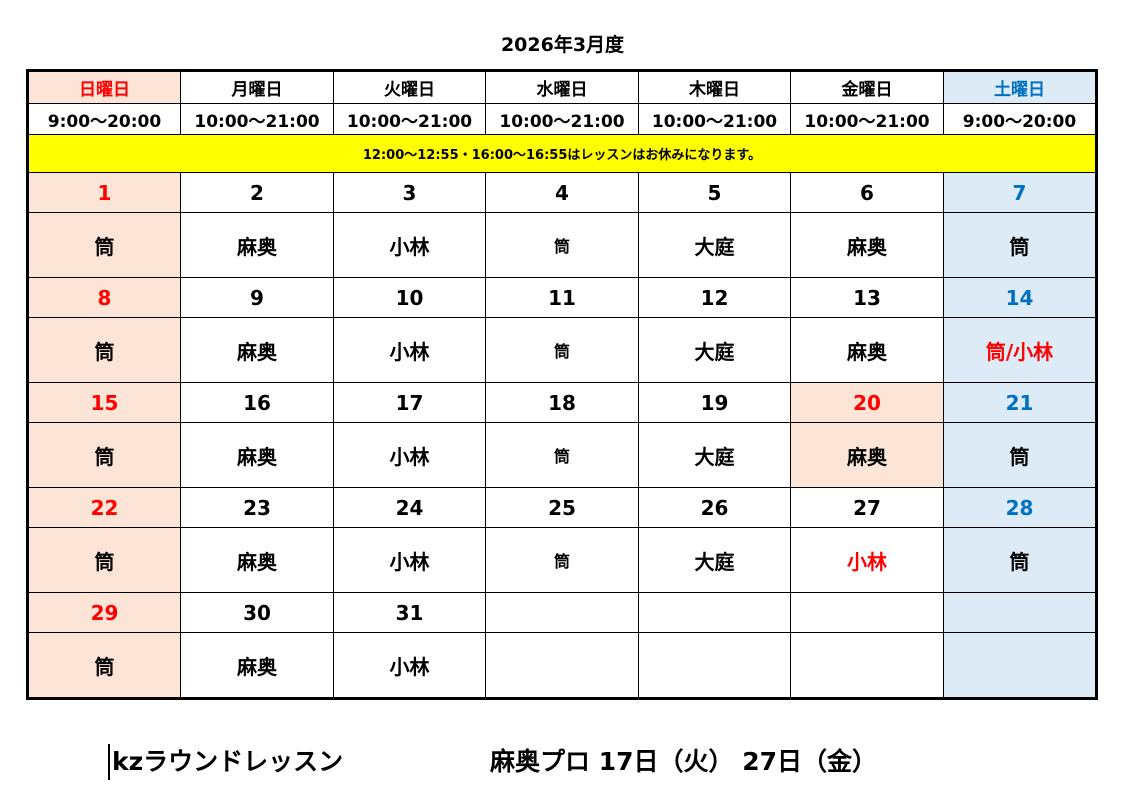 The width and height of the screenshot is (1125, 803). What do you see at coordinates (257, 119) in the screenshot?
I see `hours-monday: 10:00〜21:00` at bounding box center [257, 119].